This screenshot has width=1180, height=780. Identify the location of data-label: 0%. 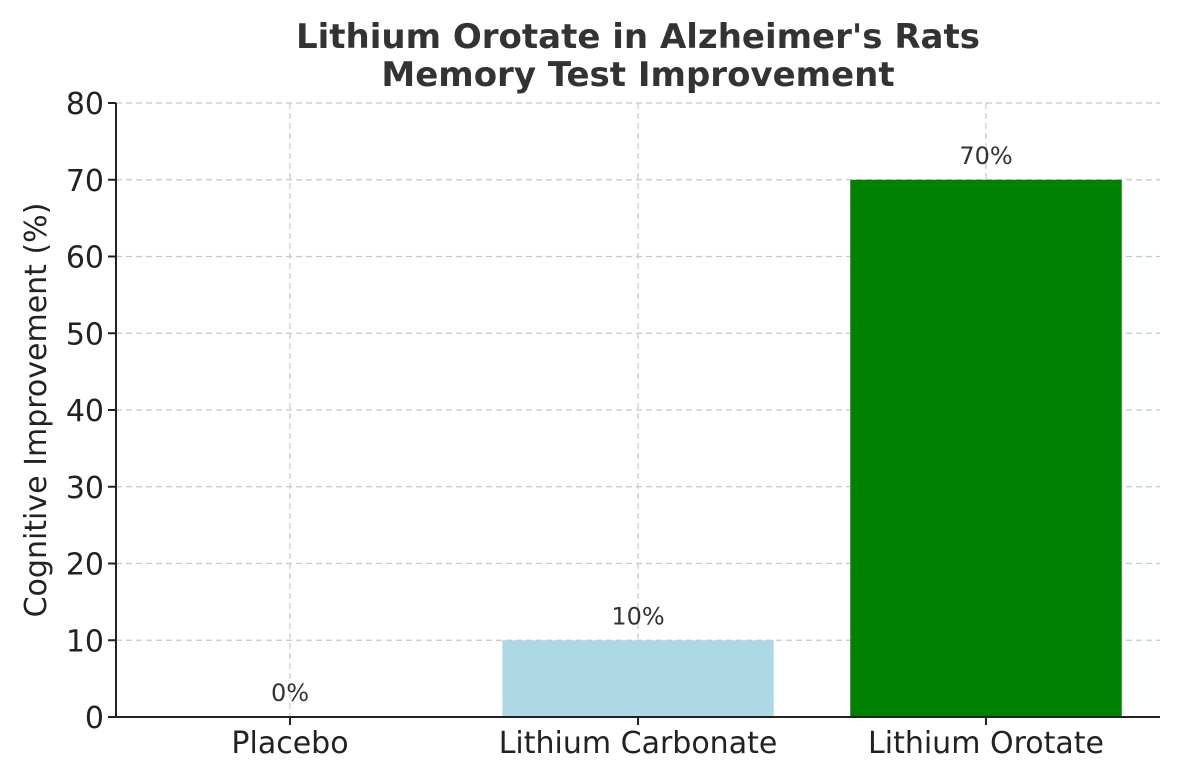
(290, 693).